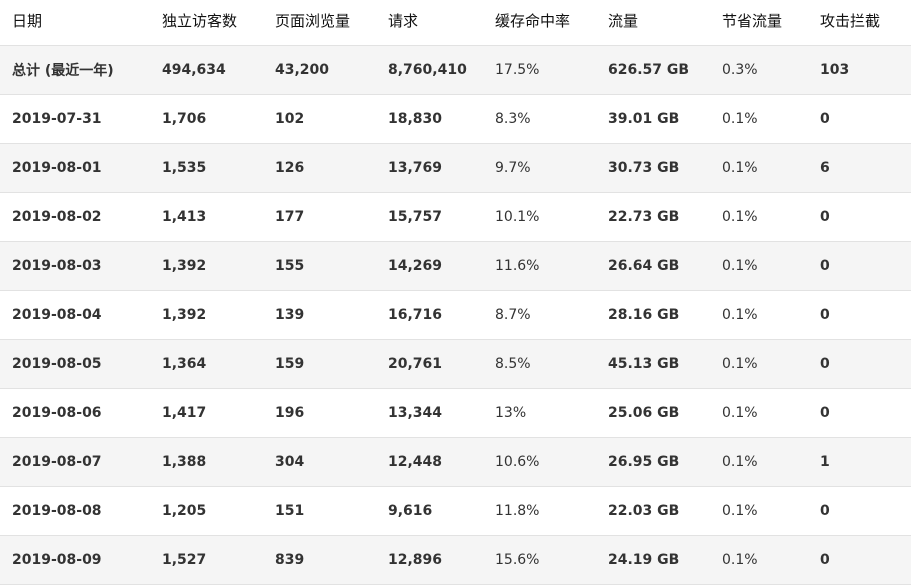  Describe the element at coordinates (653, 462) in the screenshot. I see `traffic-cell: 26.95 GB` at that location.